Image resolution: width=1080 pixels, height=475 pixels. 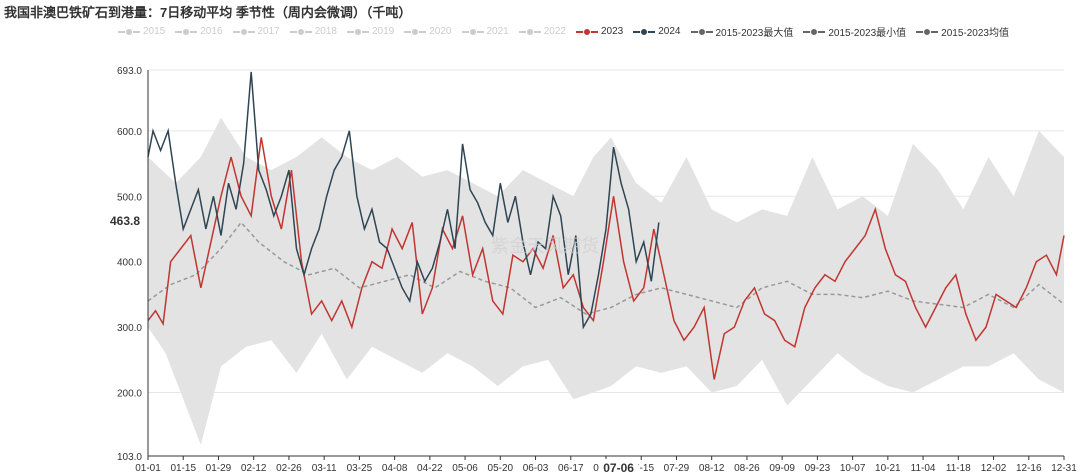 What do you see at coordinates (129, 71) in the screenshot?
I see `y-tick-label: 693.0` at bounding box center [129, 71].